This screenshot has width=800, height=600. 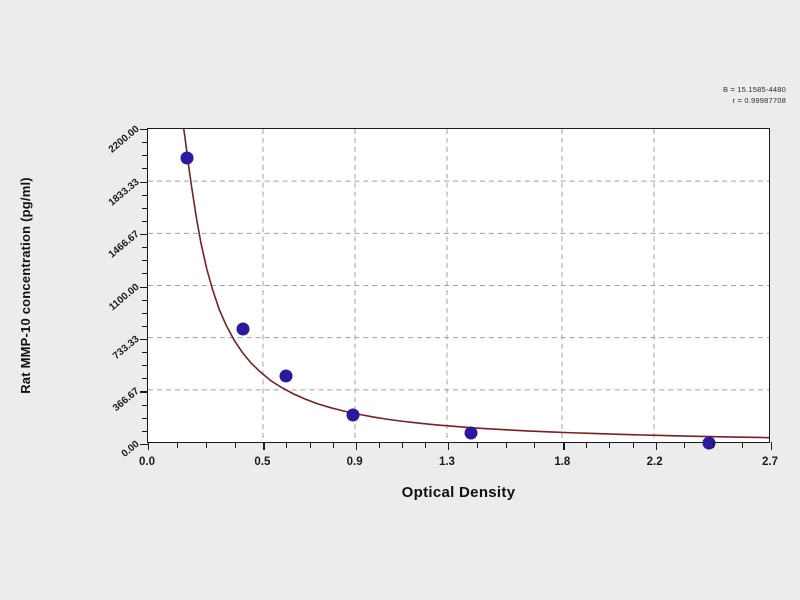 I want to click on y-axis-title: Rat MMP-10 concentration (pg/ml), so click(x=25, y=285).